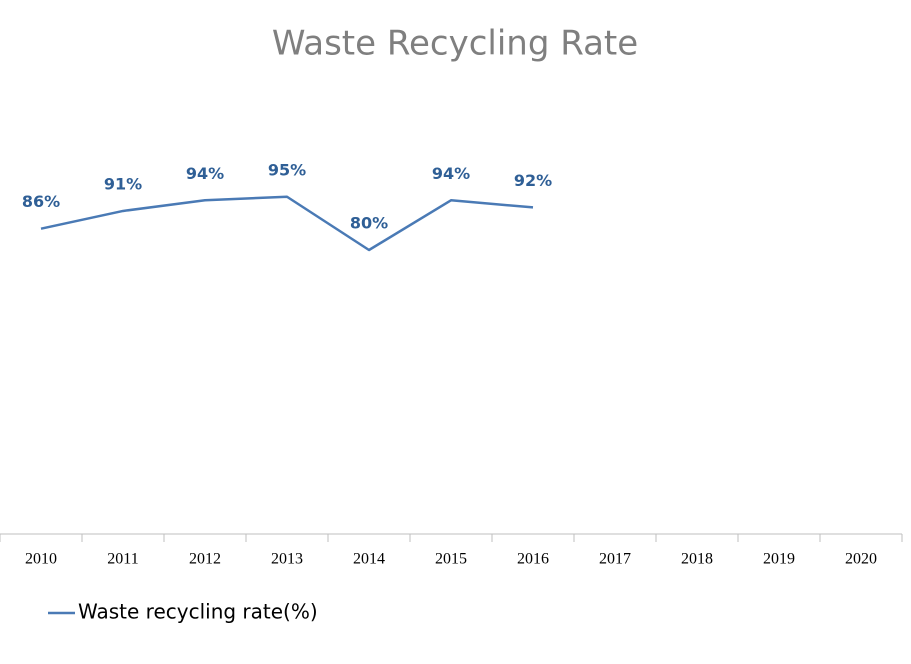  Describe the element at coordinates (41, 201) in the screenshot. I see `data-label: 86%` at that location.